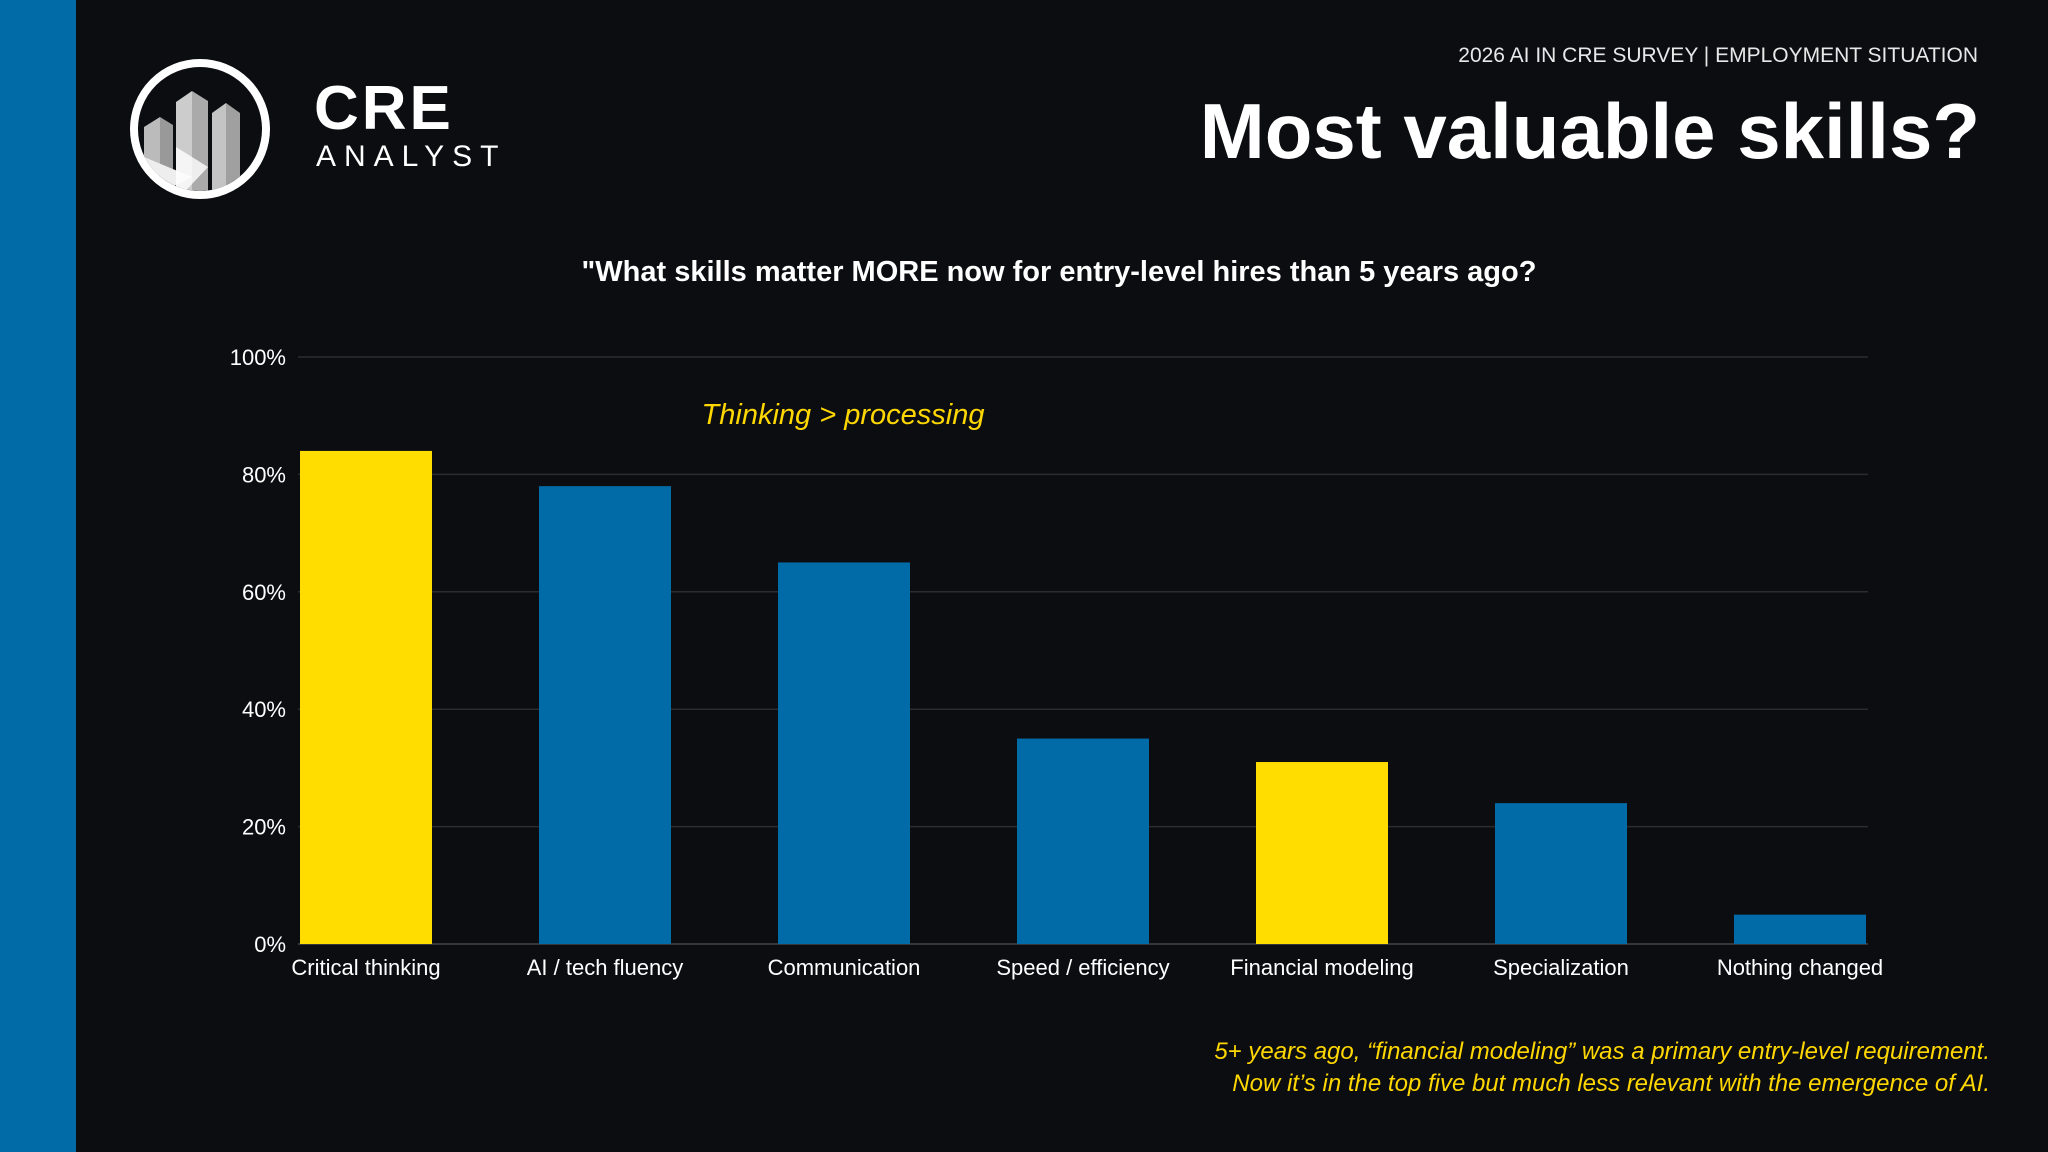  Describe the element at coordinates (258, 357) in the screenshot. I see `y-tick-label: 100%` at that location.